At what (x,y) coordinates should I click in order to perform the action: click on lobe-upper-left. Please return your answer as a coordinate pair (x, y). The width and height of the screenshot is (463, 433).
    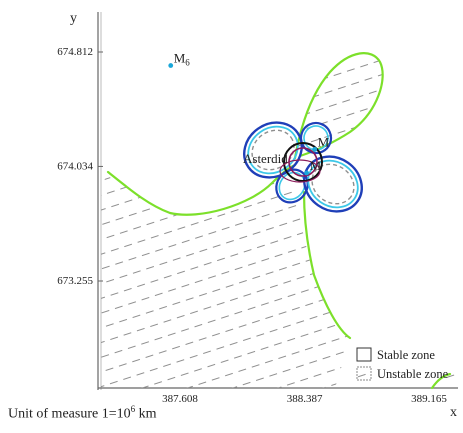
    Looking at the image, I should click on (273, 150).